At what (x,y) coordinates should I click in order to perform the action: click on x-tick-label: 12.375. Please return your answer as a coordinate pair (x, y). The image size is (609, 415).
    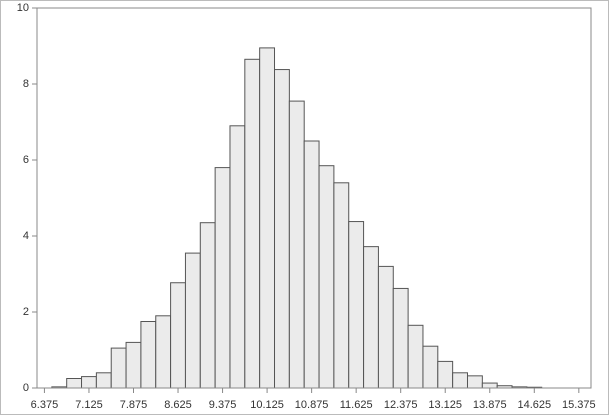
    Looking at the image, I should click on (401, 405).